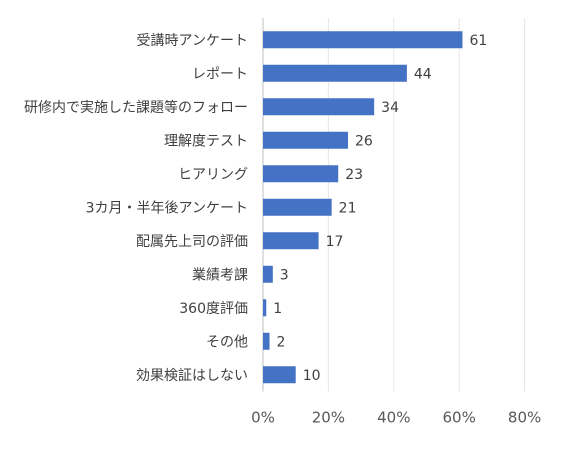 This screenshot has height=457, width=567. Describe the element at coordinates (478, 41) in the screenshot. I see `value-label: 61` at that location.